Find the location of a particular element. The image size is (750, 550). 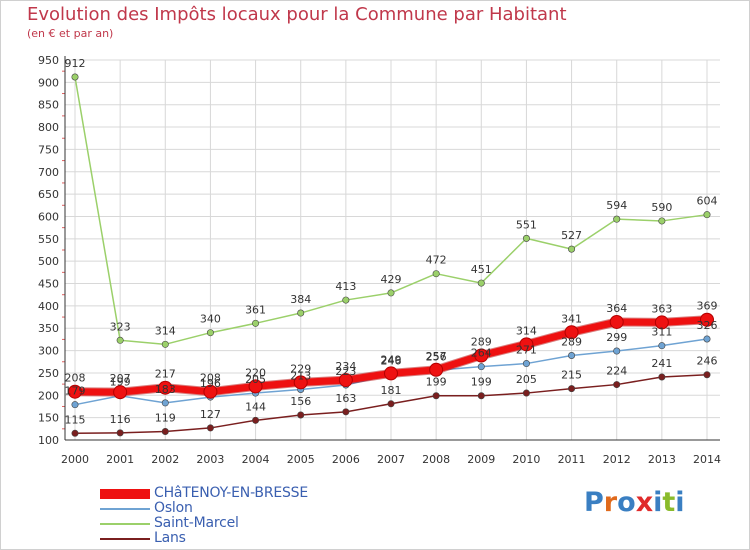

x-tick-label: 2000 is located at coordinates (75, 459).